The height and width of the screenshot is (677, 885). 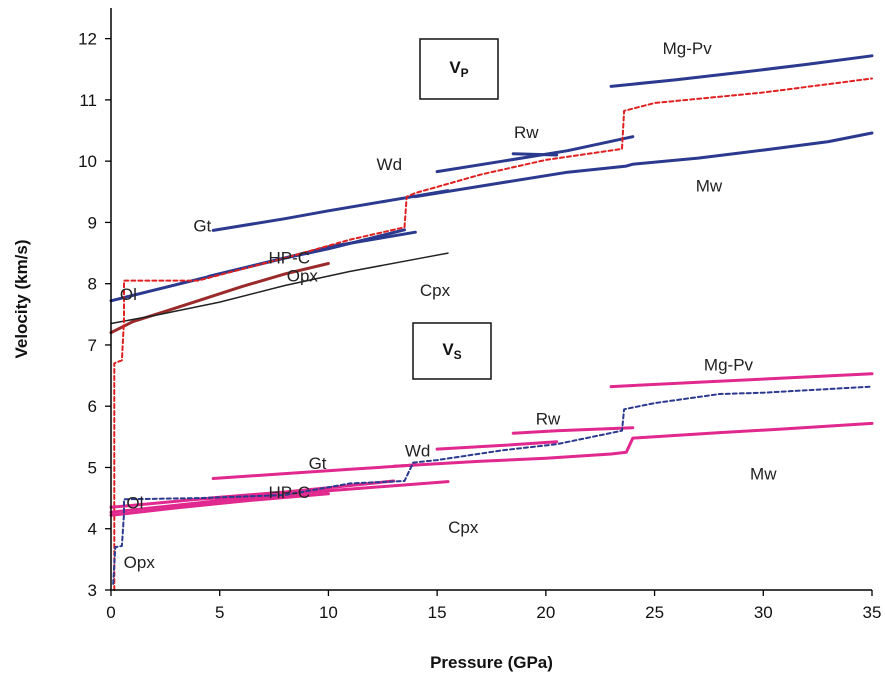 I want to click on x-tick-label: 20, so click(x=545, y=612).